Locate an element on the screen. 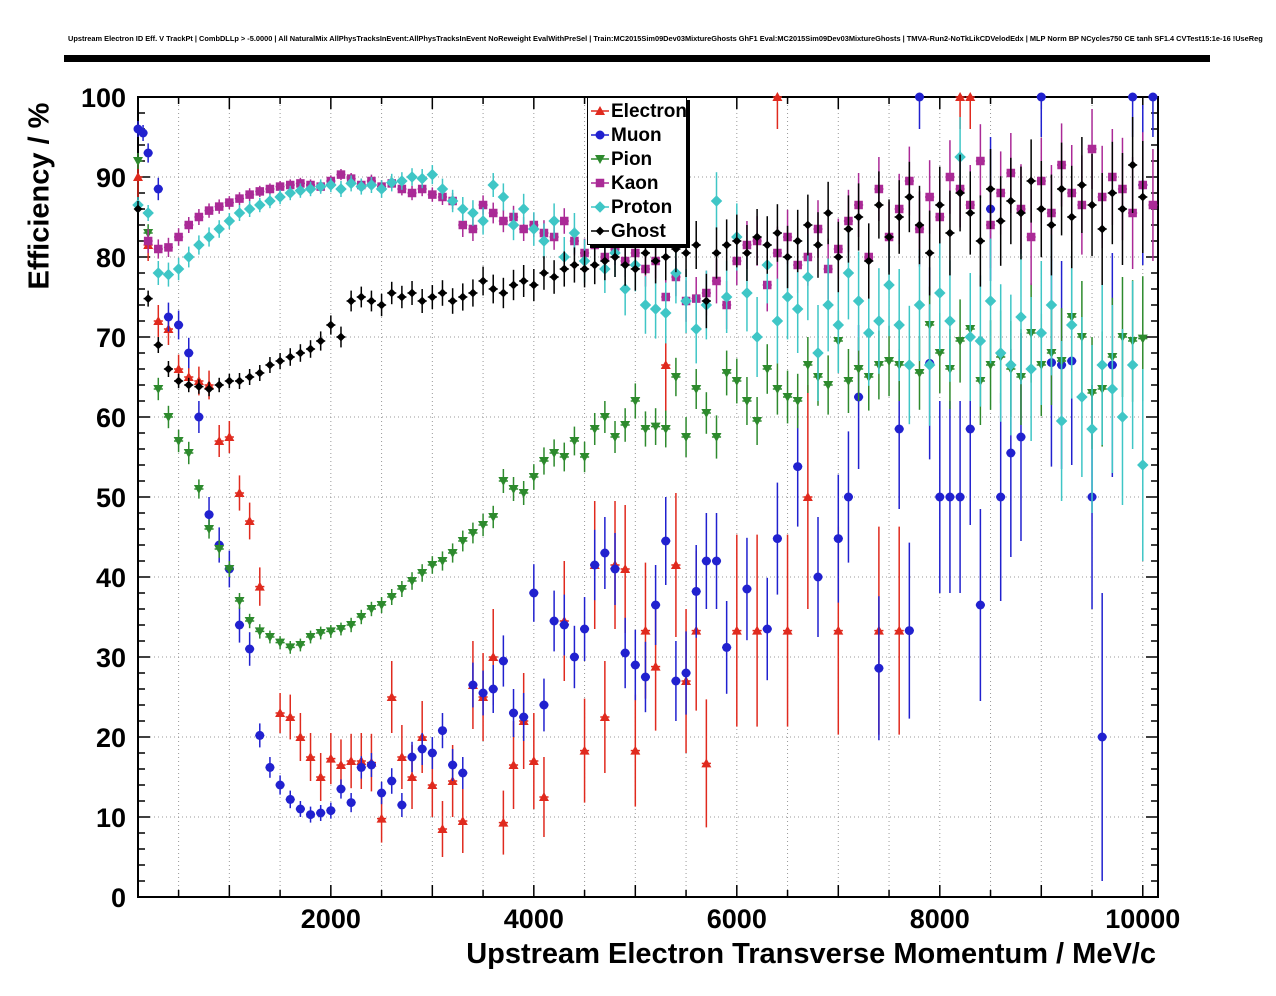 Image resolution: width=1276 pixels, height=996 pixels. electron-marker-glyph is located at coordinates (600, 110).